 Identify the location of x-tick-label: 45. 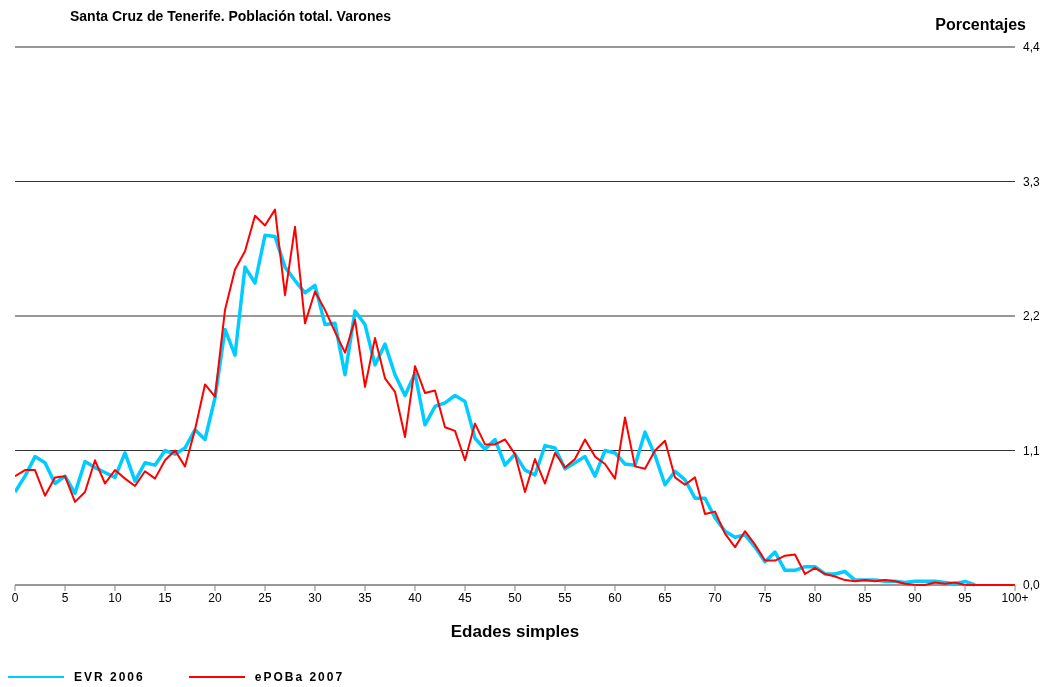
(465, 597).